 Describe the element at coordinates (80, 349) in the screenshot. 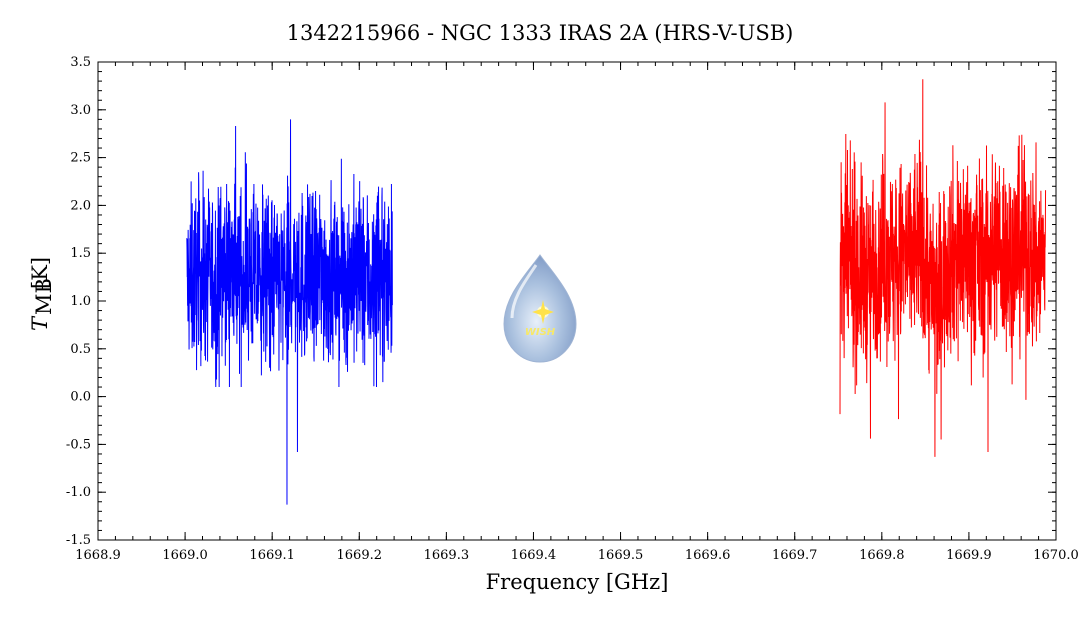

I see `y-tick-label: 0.5` at that location.